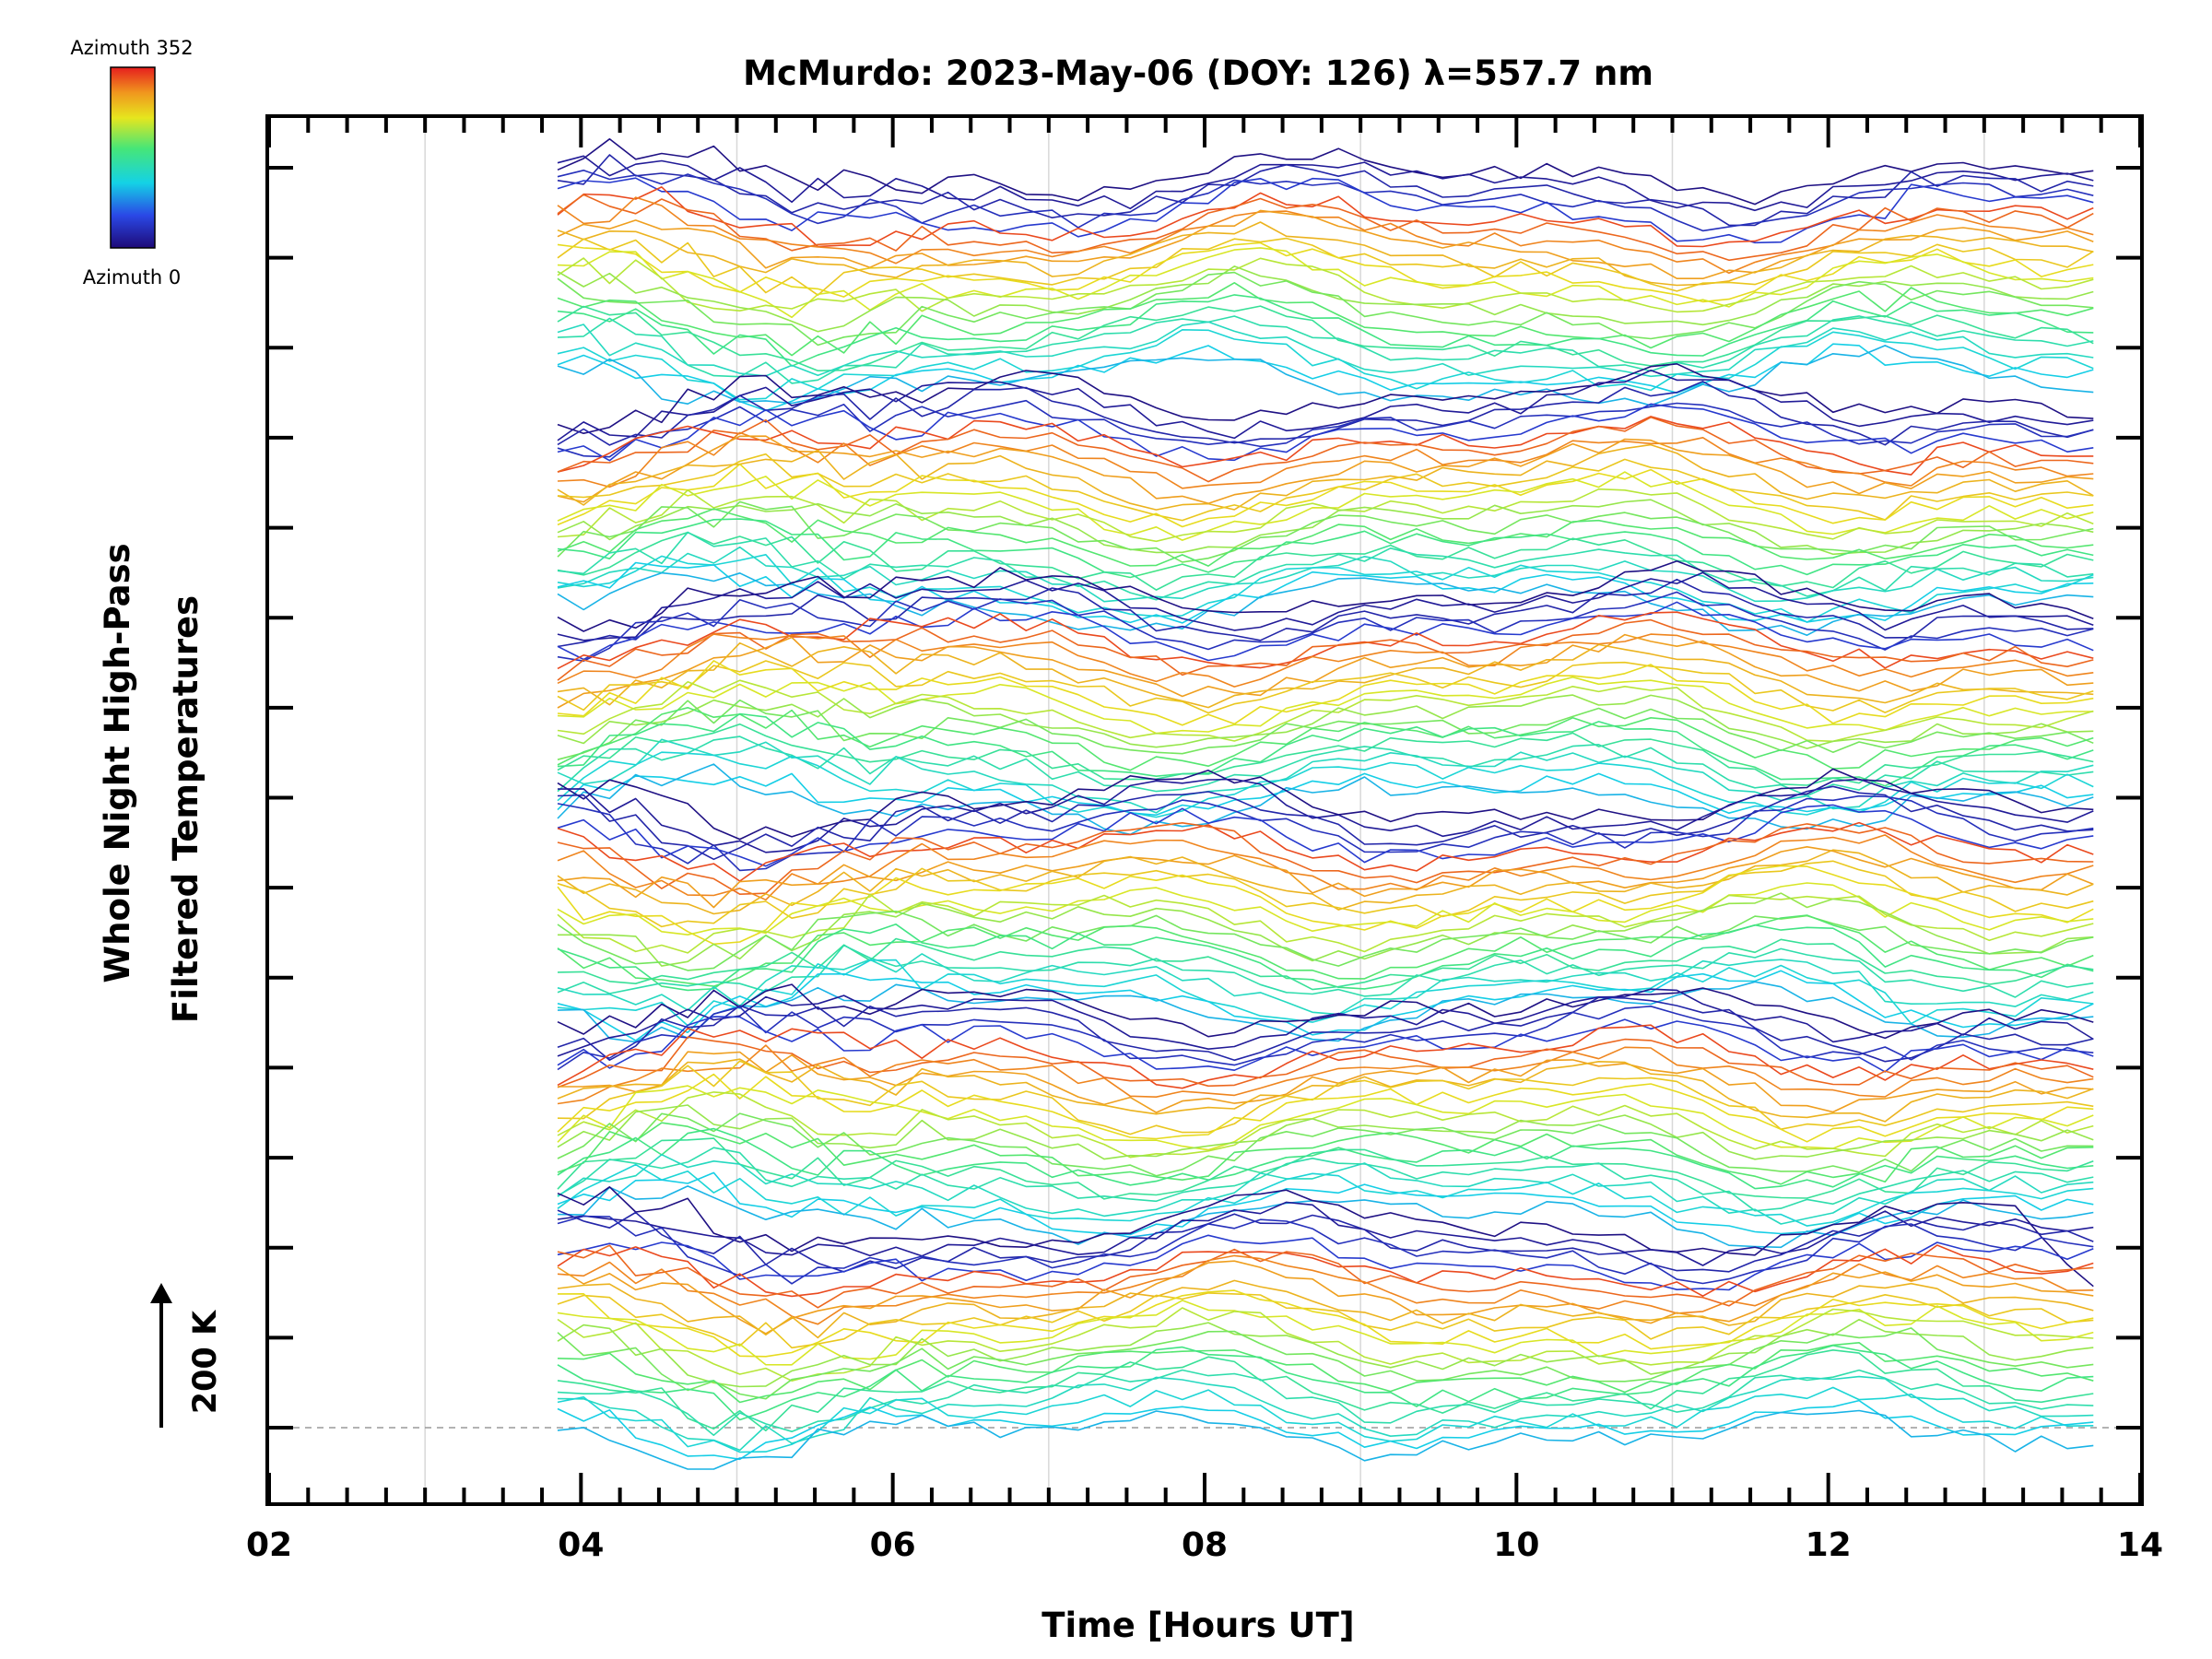 The image size is (2212, 1659). I want to click on x-tick-label: 06, so click(893, 1545).